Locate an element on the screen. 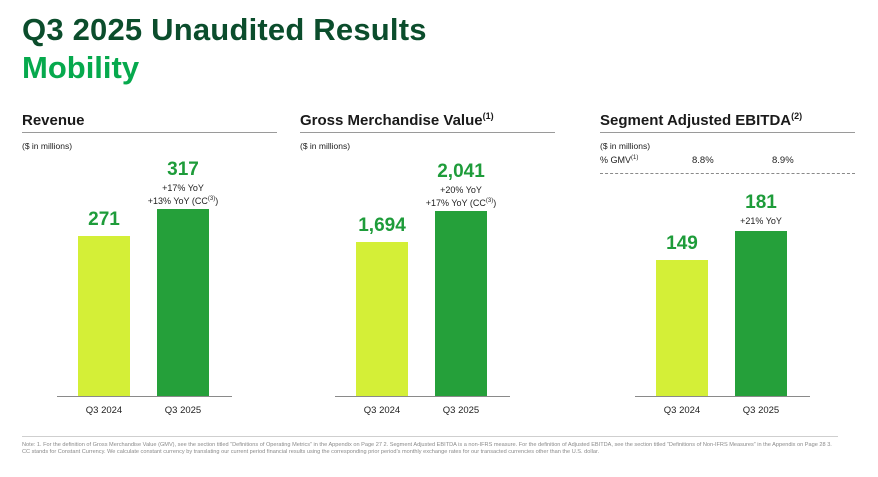  panel-title-text: Revenue is located at coordinates (53, 120).